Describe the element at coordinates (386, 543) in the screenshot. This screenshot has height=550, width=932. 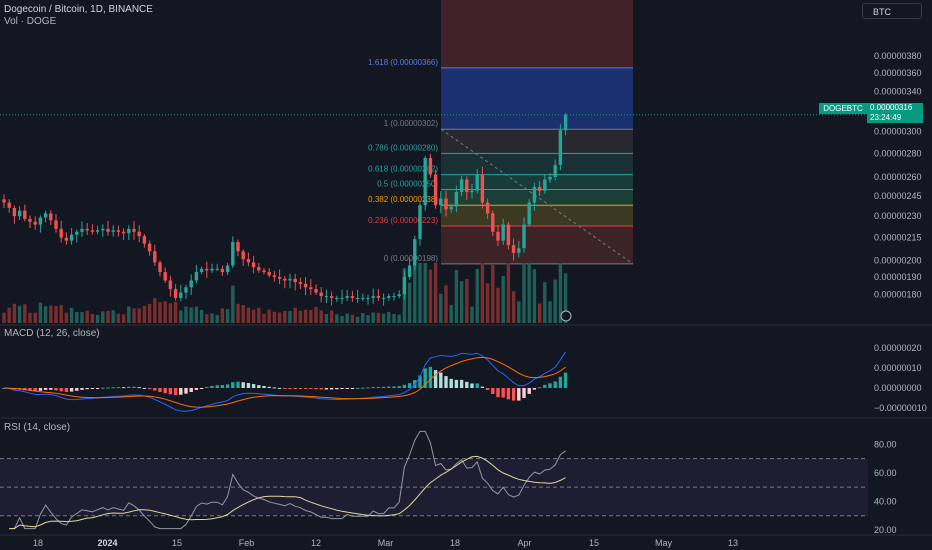
I see `time-tick-label: Mar` at that location.